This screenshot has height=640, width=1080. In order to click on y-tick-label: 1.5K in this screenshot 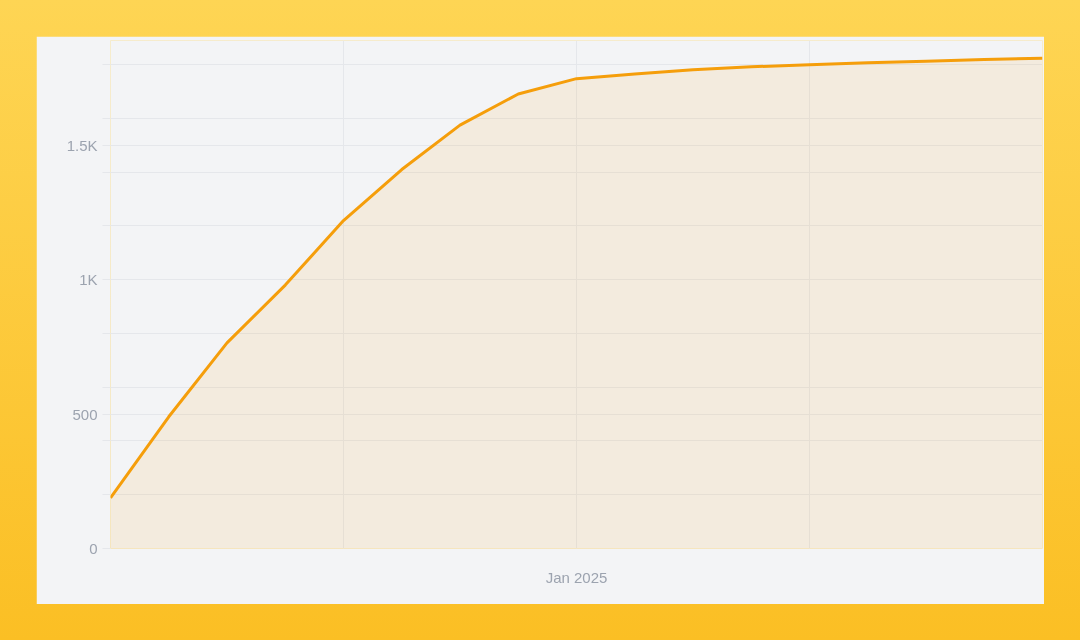, I will do `click(82, 145)`.